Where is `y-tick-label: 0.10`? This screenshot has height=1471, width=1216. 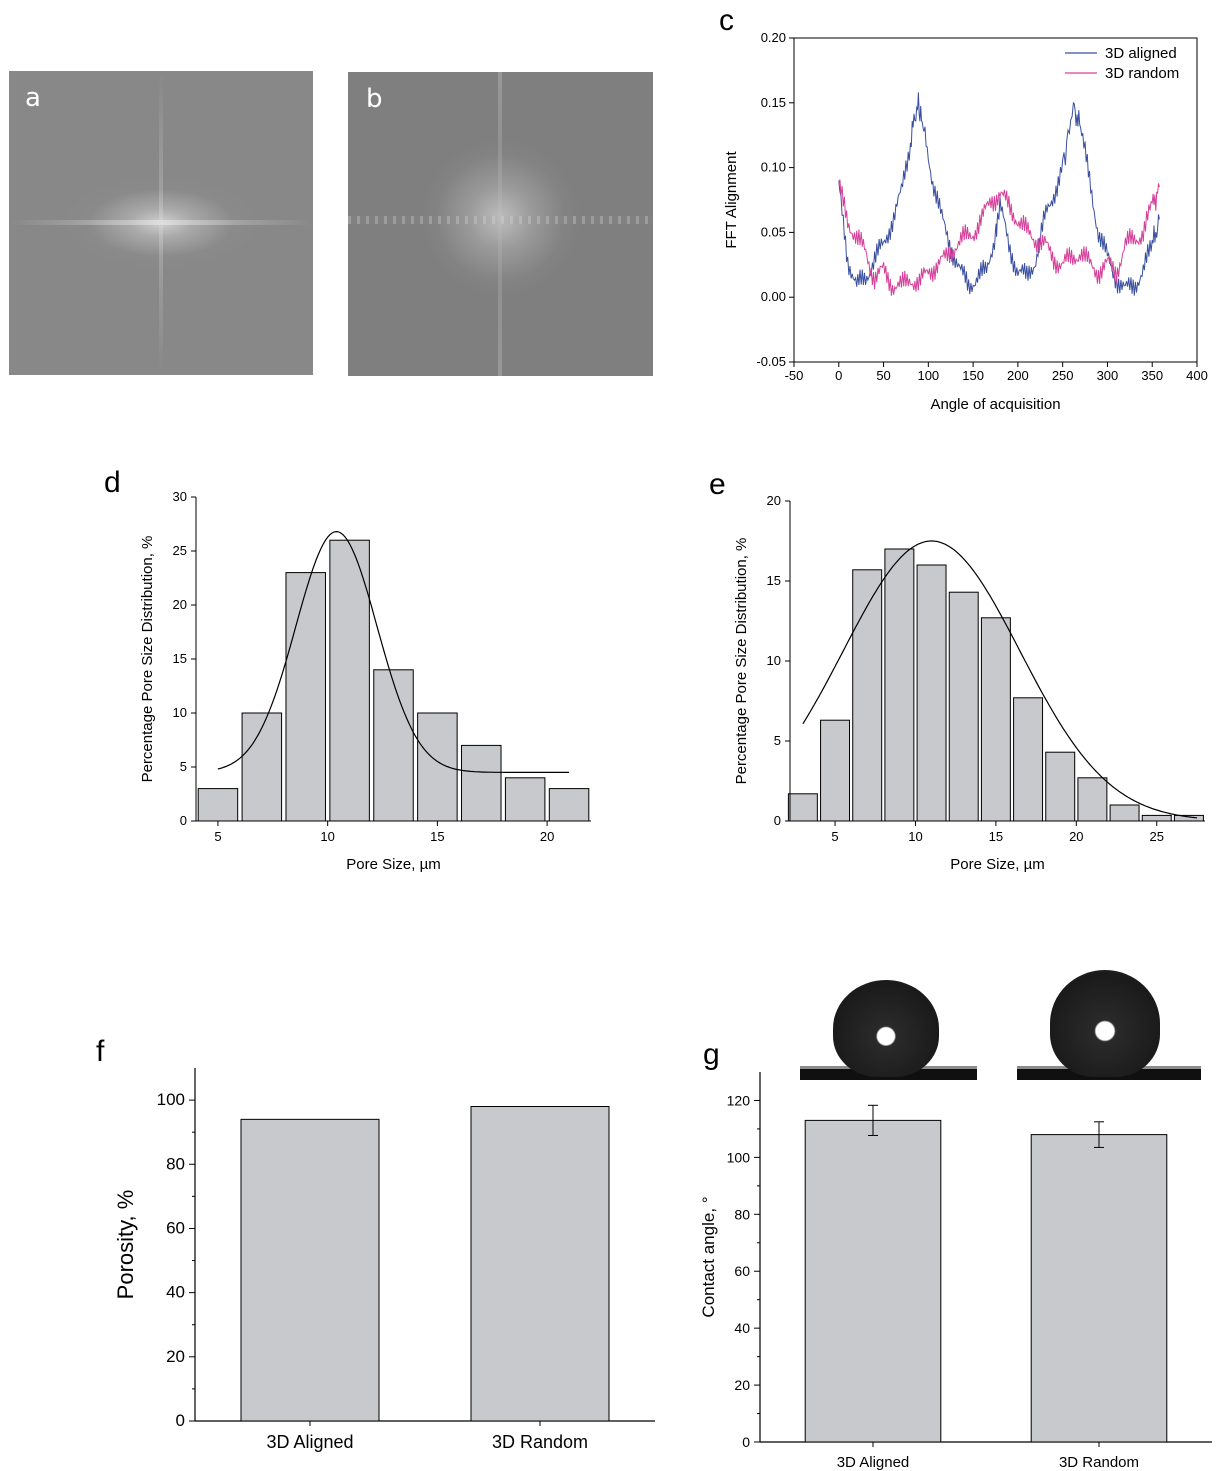
y-tick-label: 0.10 is located at coordinates (773, 167).